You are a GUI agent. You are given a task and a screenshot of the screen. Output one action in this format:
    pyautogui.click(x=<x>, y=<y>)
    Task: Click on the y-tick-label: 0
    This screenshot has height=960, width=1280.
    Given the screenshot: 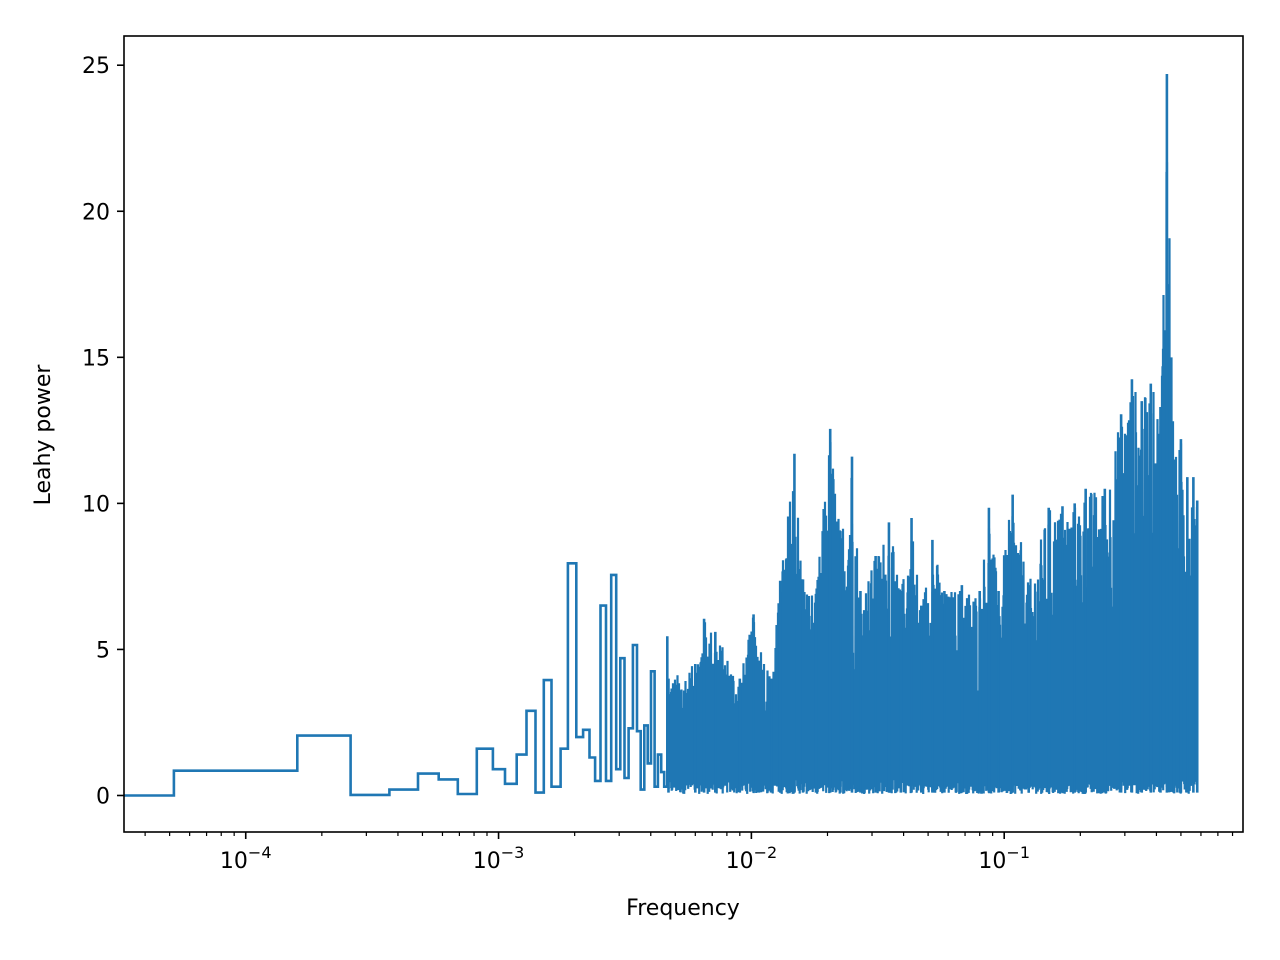 What is the action you would take?
    pyautogui.click(x=103, y=796)
    